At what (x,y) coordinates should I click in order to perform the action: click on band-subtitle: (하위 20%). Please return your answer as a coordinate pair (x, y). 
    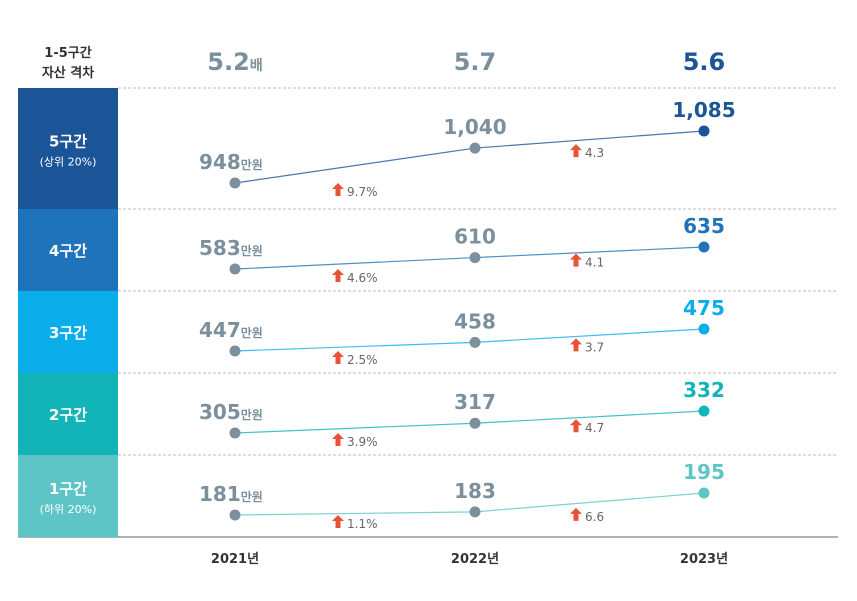
    Looking at the image, I should click on (68, 509).